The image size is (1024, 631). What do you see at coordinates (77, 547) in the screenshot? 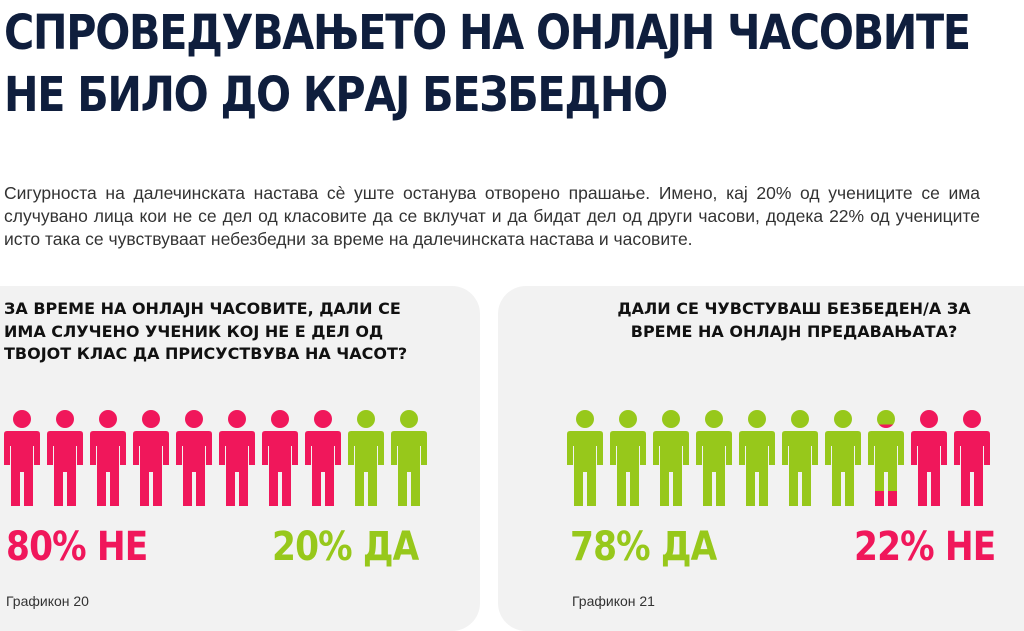
I see `chart-20-no-label: 80% НЕ` at bounding box center [77, 547].